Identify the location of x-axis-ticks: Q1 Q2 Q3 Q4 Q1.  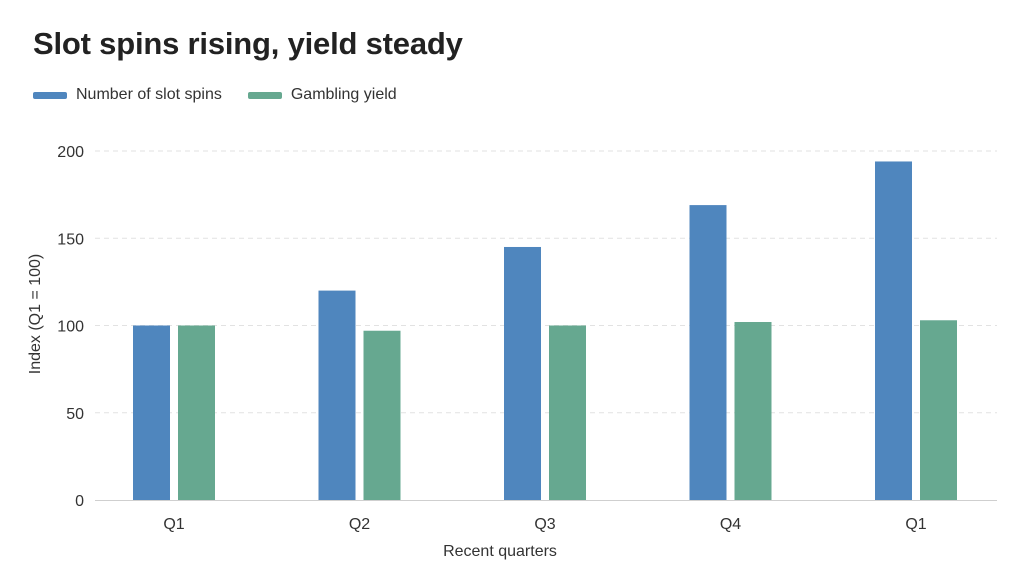
(544, 524).